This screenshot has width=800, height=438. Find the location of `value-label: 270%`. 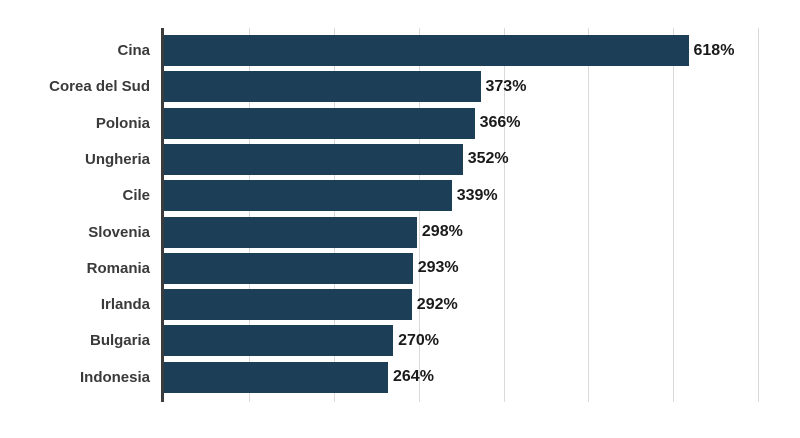

value-label: 270% is located at coordinates (419, 340).